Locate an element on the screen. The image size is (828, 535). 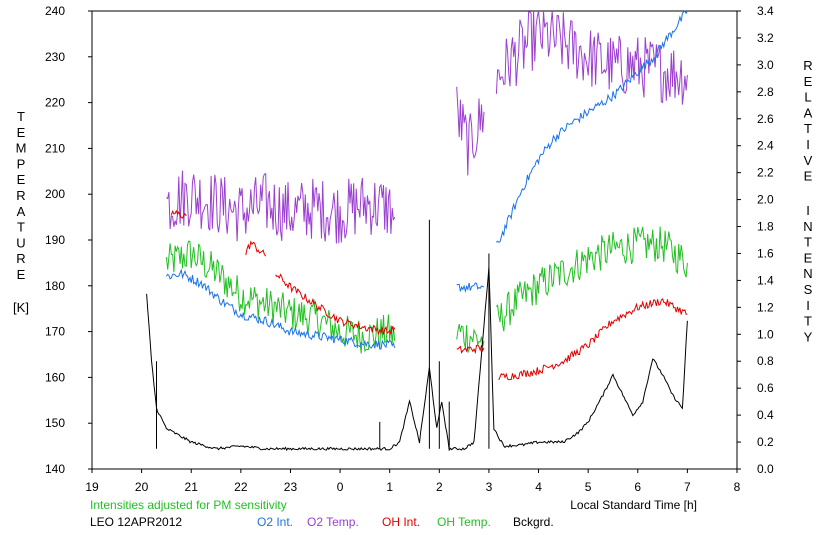
sensitivity-note: Intensities adjusted for PM sensitivity is located at coordinates (188, 505).